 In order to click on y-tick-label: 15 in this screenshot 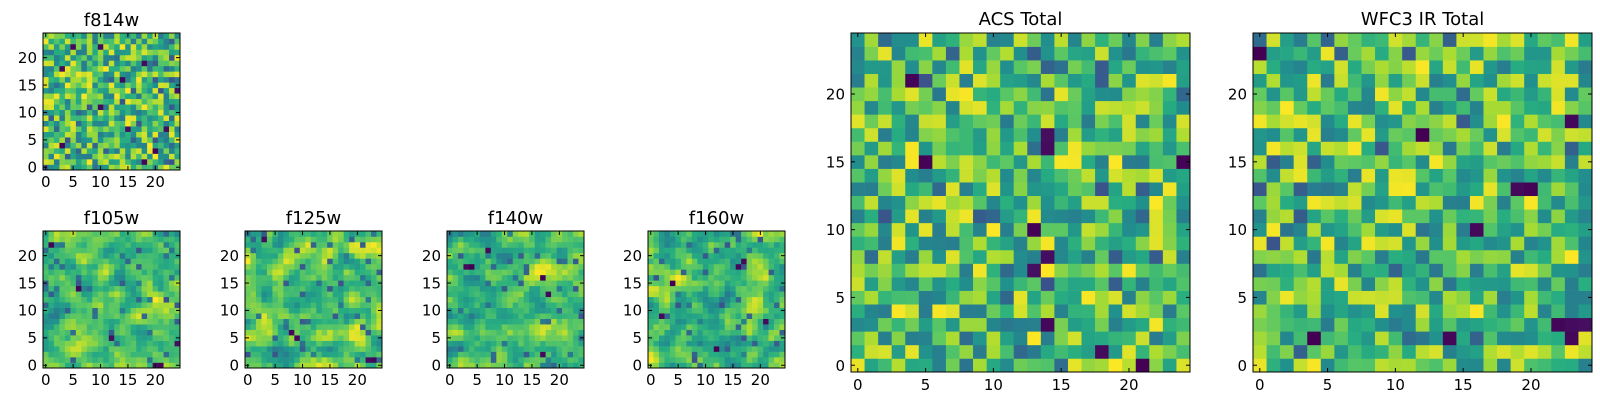, I will do `click(27, 283)`.